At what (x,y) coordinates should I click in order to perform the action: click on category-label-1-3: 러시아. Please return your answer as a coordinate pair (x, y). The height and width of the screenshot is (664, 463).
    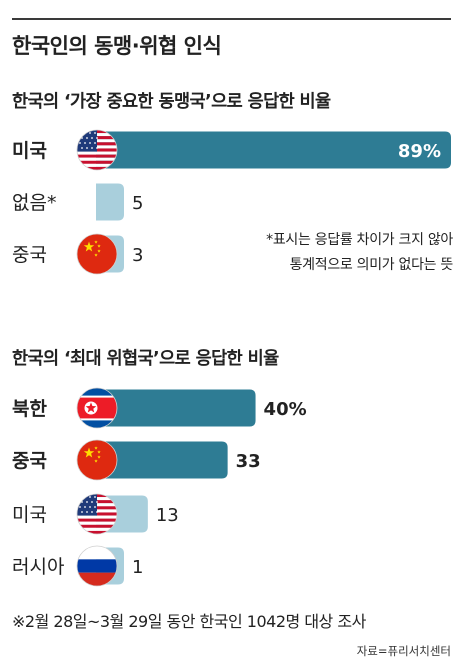
    Looking at the image, I should click on (38, 567).